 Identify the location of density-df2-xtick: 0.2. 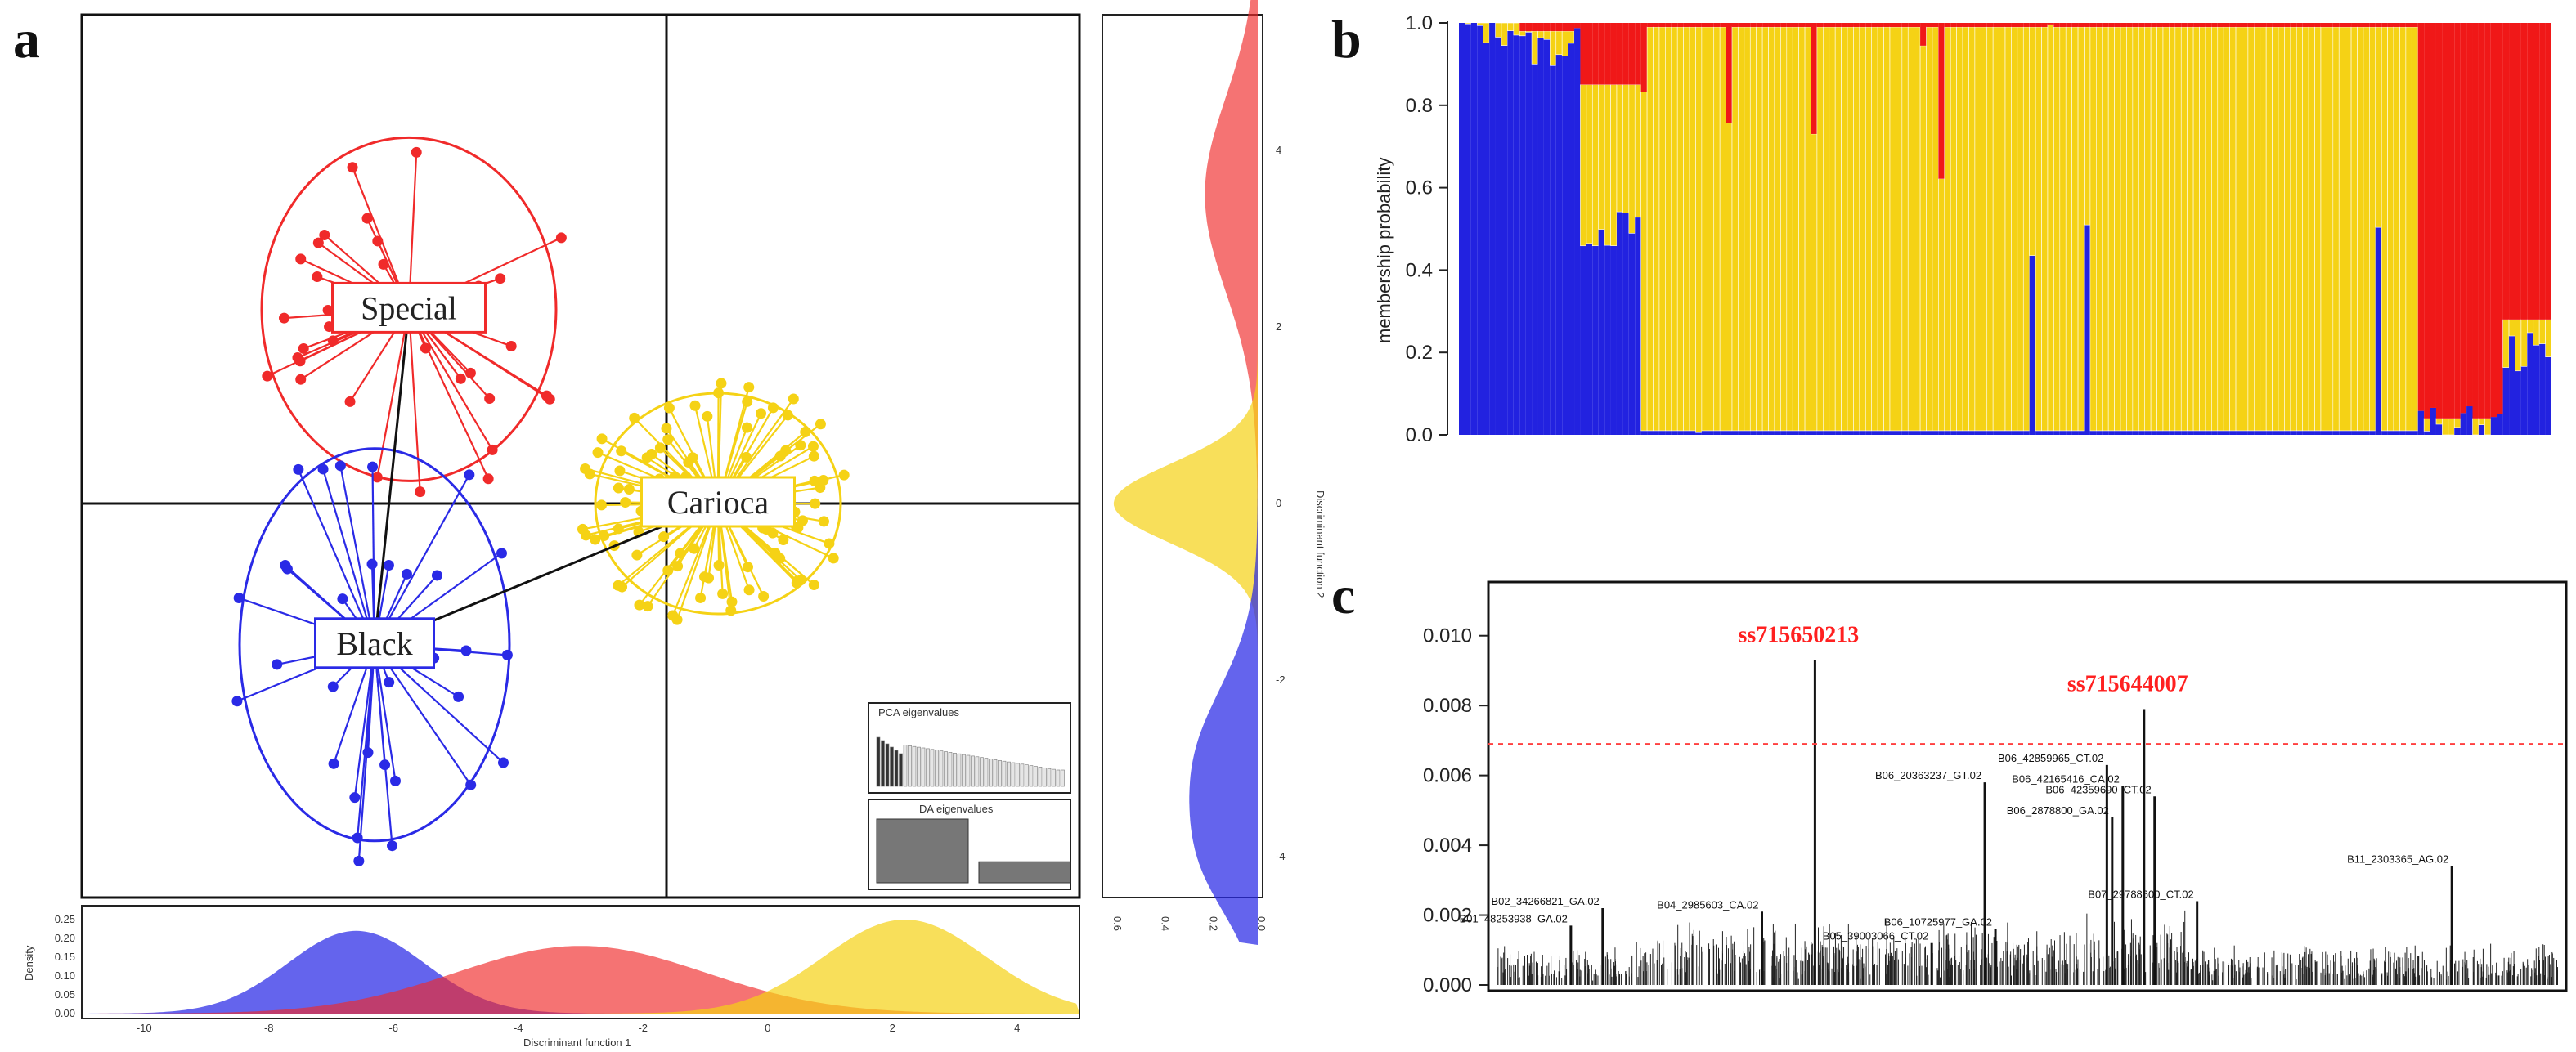
(1213, 923).